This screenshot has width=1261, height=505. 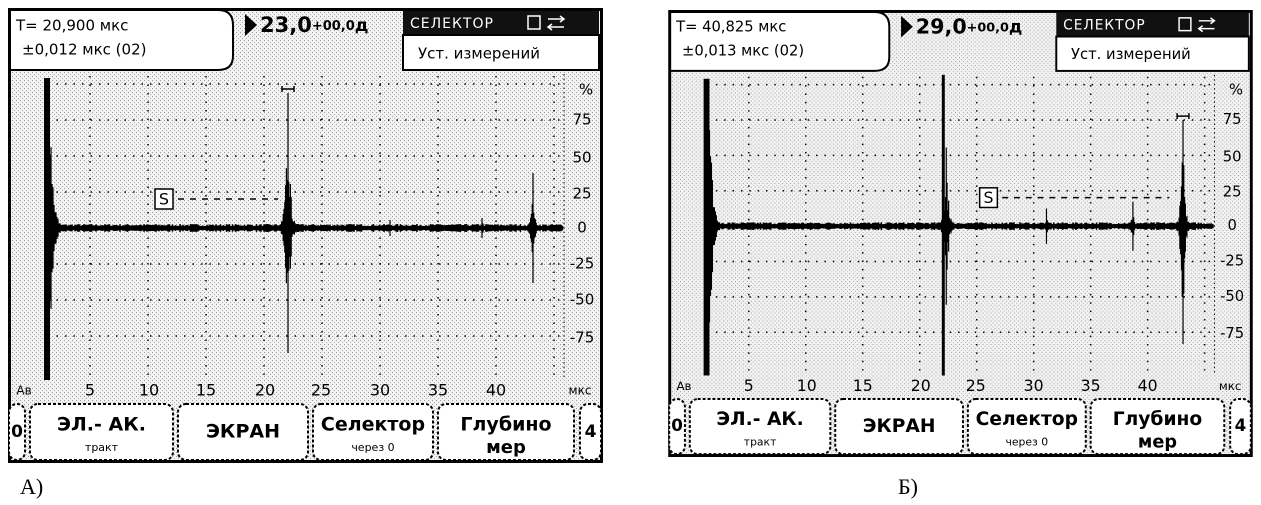 What do you see at coordinates (749, 385) in the screenshot?
I see `x-label: 5` at bounding box center [749, 385].